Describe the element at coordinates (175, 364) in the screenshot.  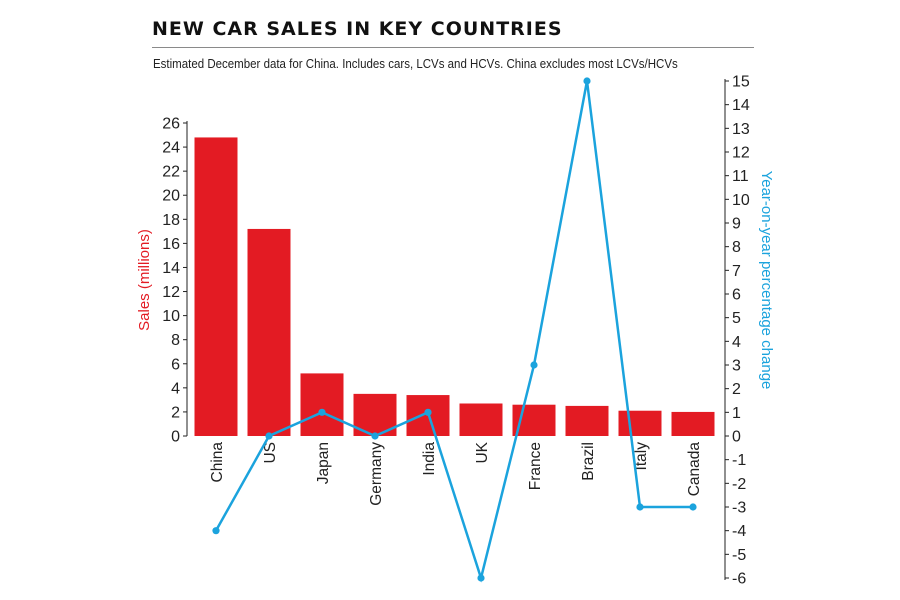
I see `y-tick-label: 6` at that location.